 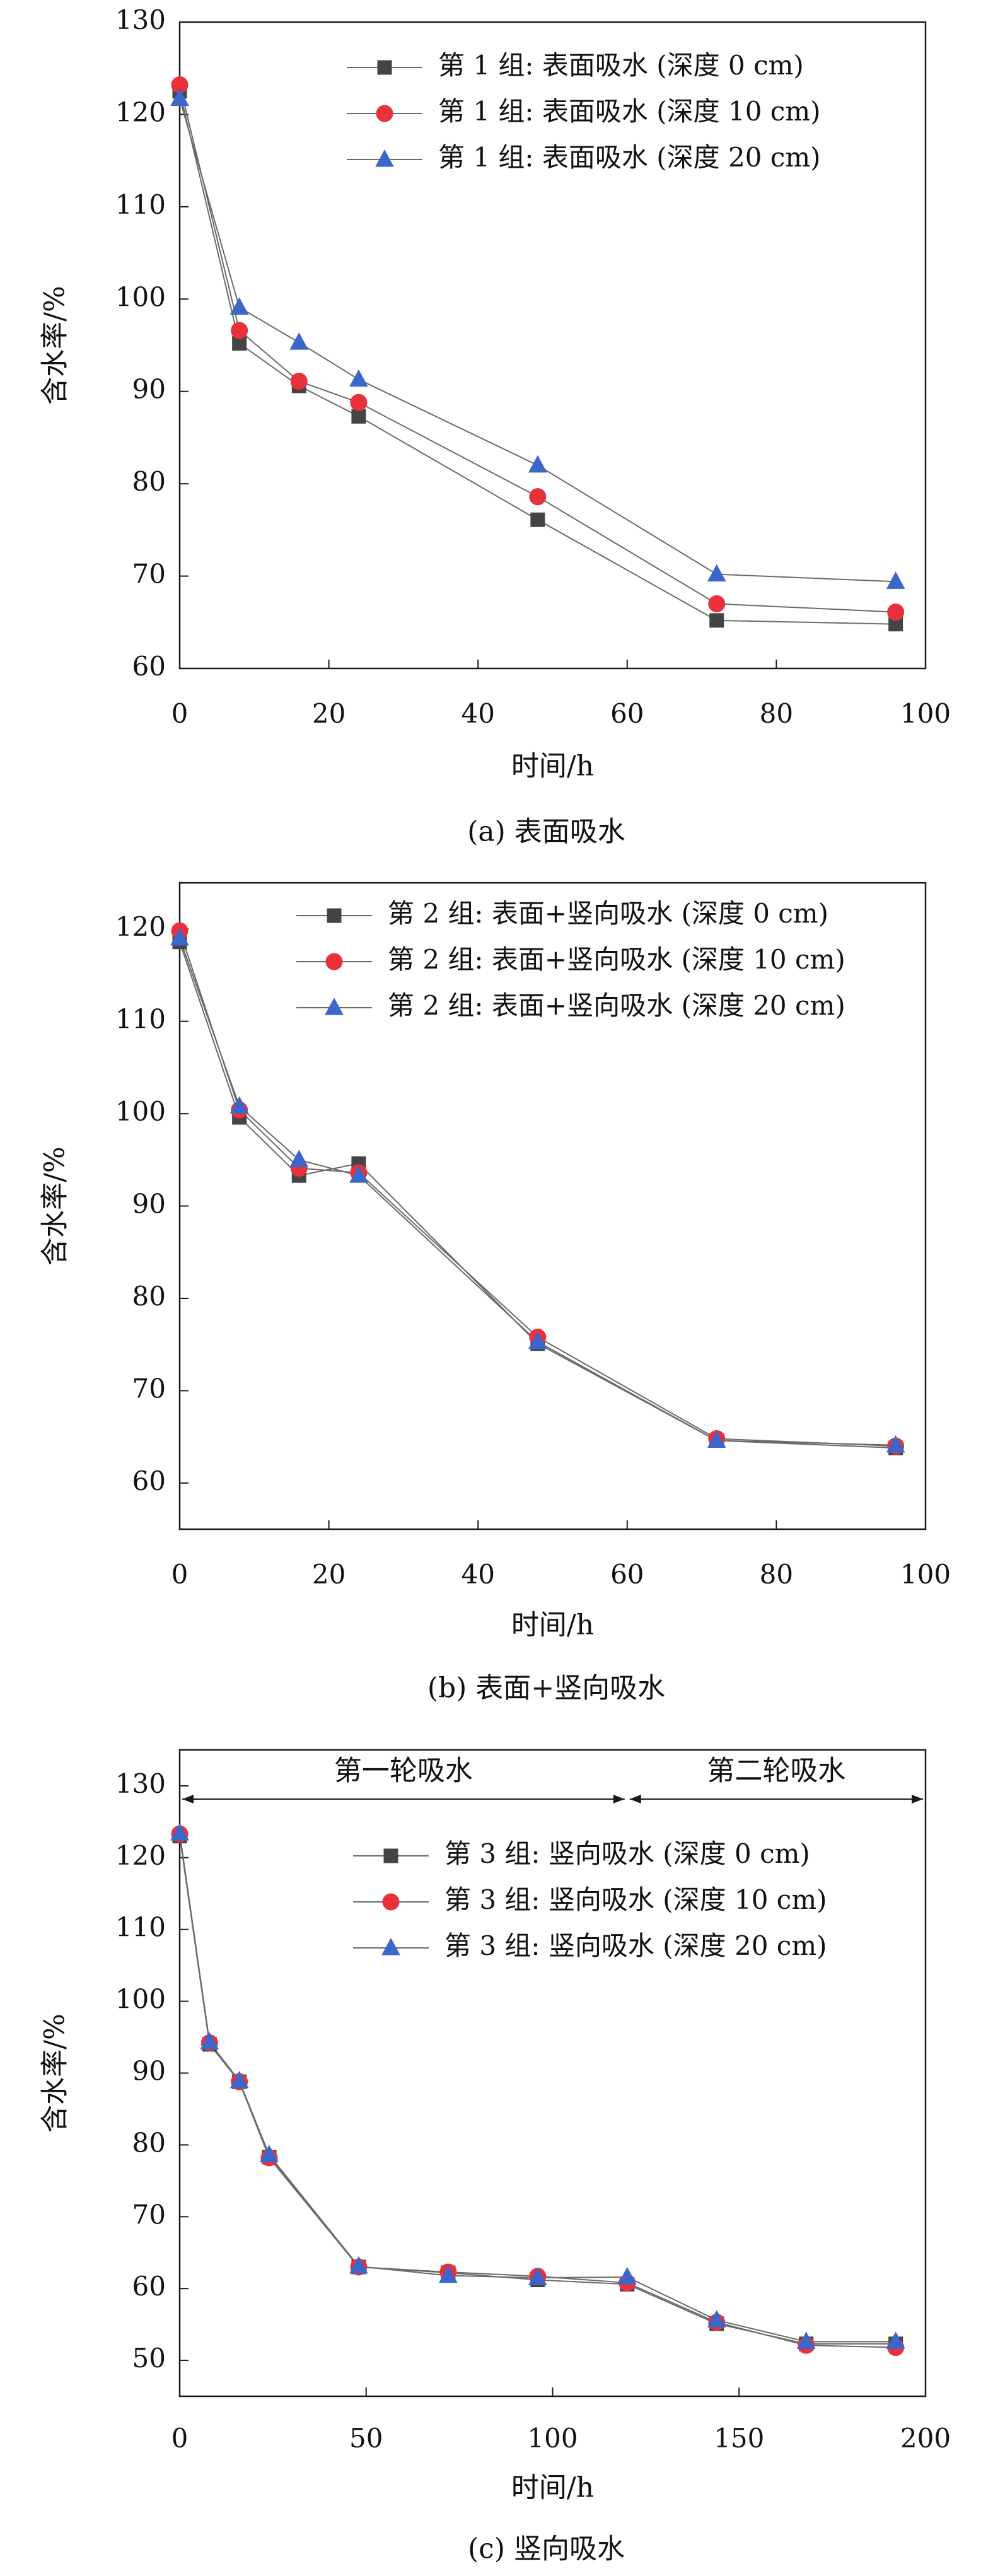 What do you see at coordinates (616, 1006) in the screenshot?
I see `legend-label: 第 2 组: 表面+竖向吸水 (深度 20 cm)` at bounding box center [616, 1006].